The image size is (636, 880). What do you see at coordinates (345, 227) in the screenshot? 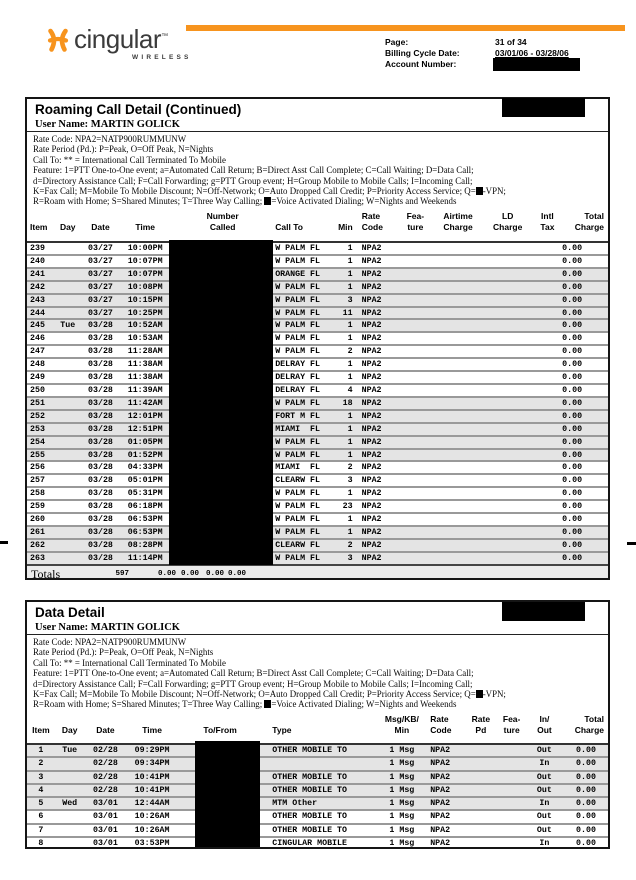
I see `column-header: Min` at bounding box center [345, 227].